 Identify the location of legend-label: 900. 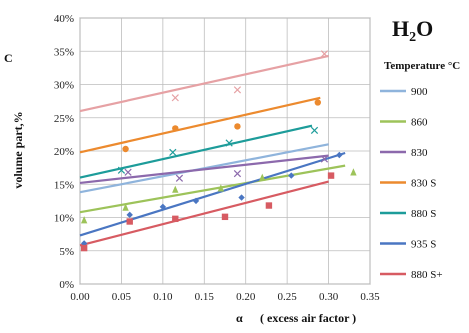
(419, 92).